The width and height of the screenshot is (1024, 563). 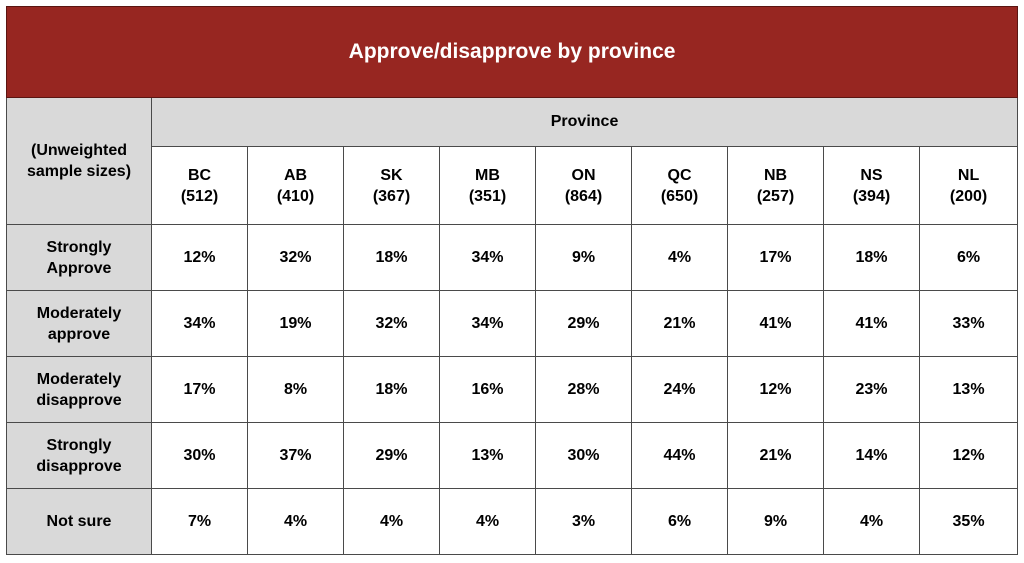 I want to click on data-cell: 14%, so click(x=871, y=455).